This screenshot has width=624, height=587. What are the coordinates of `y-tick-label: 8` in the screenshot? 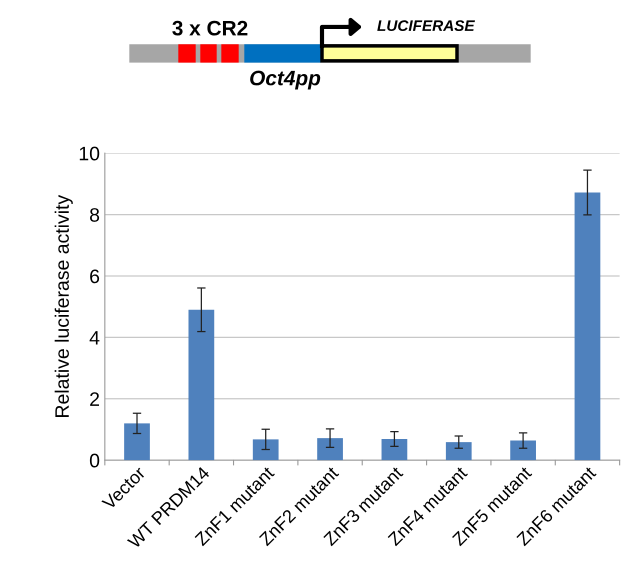 It's located at (95, 215).